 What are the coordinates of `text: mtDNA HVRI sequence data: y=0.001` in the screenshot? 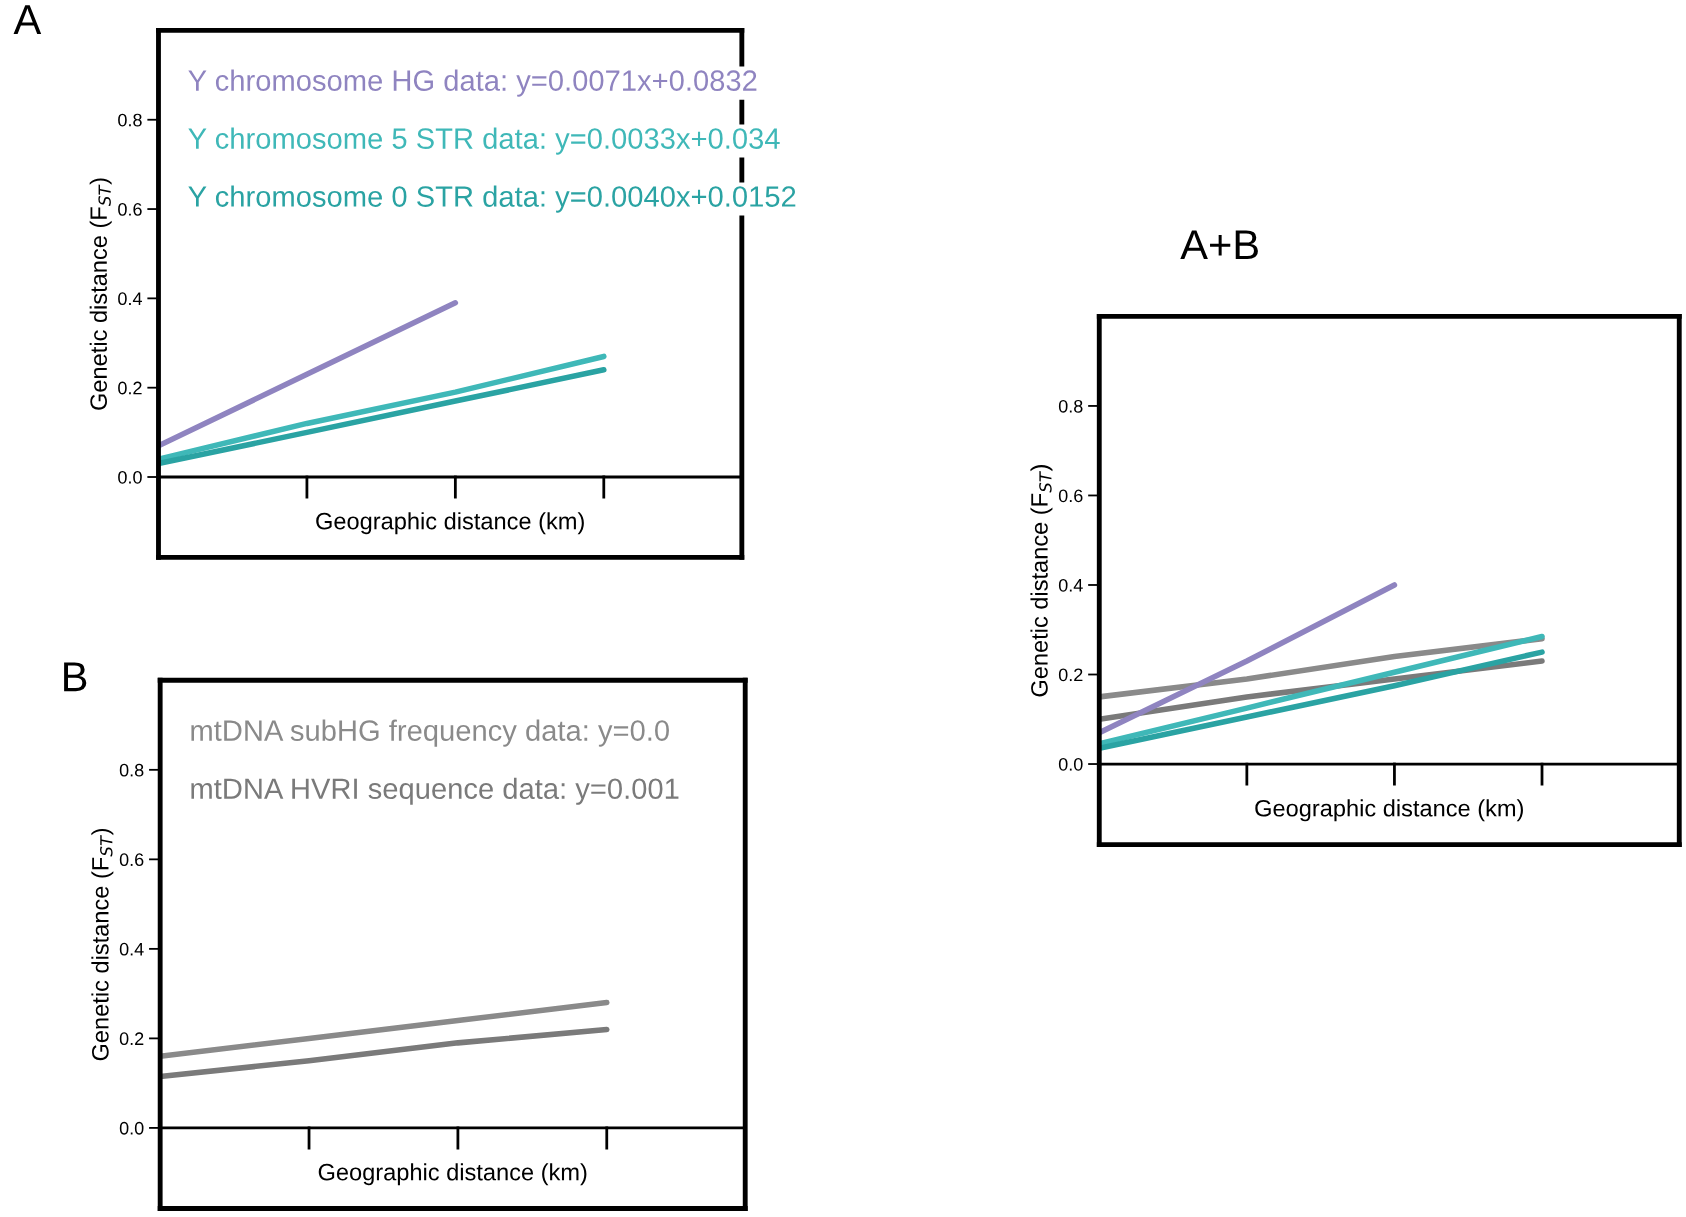 It's located at (435, 791).